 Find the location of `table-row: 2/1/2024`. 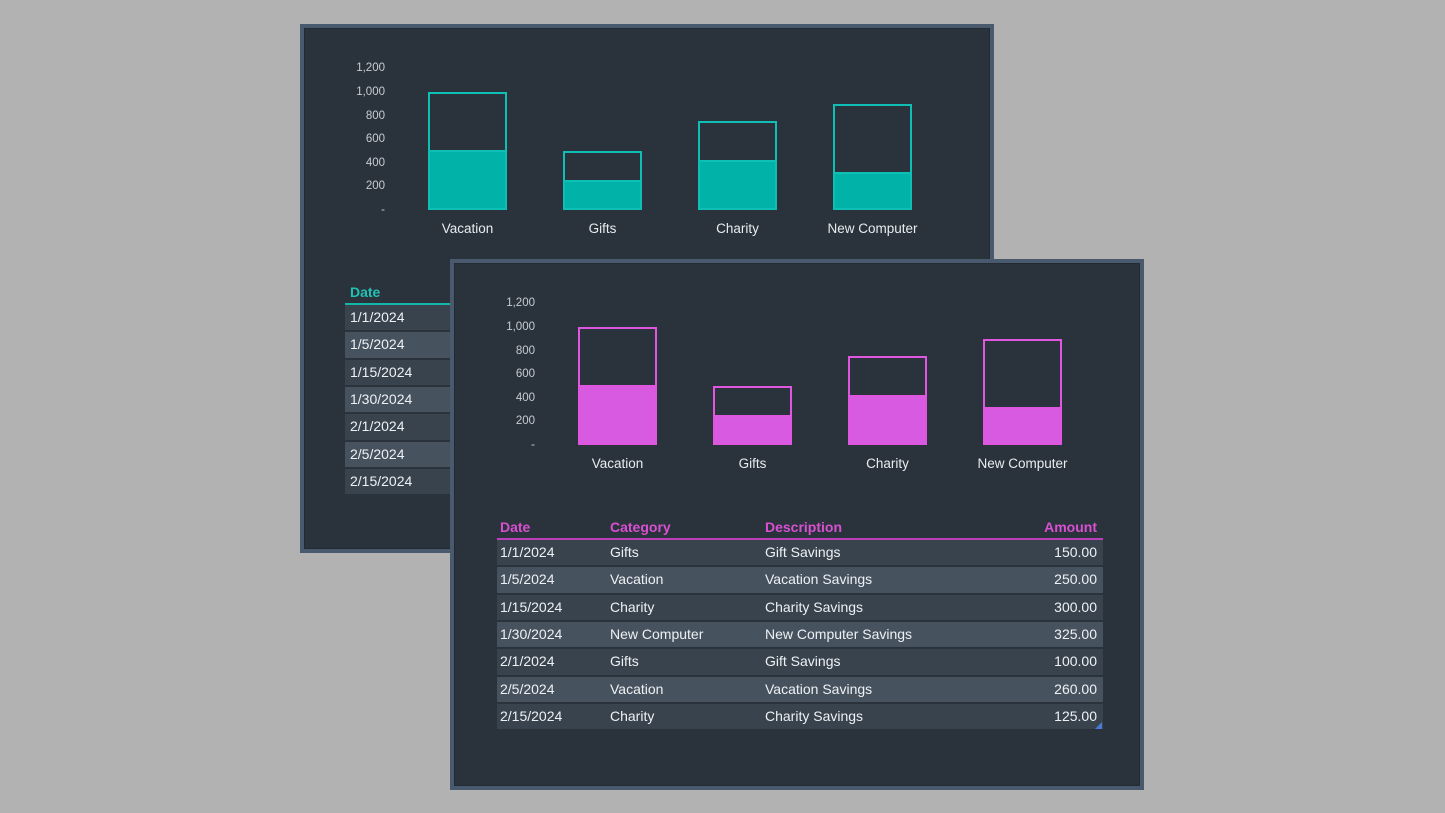

table-row: 2/1/2024 is located at coordinates (398, 427).